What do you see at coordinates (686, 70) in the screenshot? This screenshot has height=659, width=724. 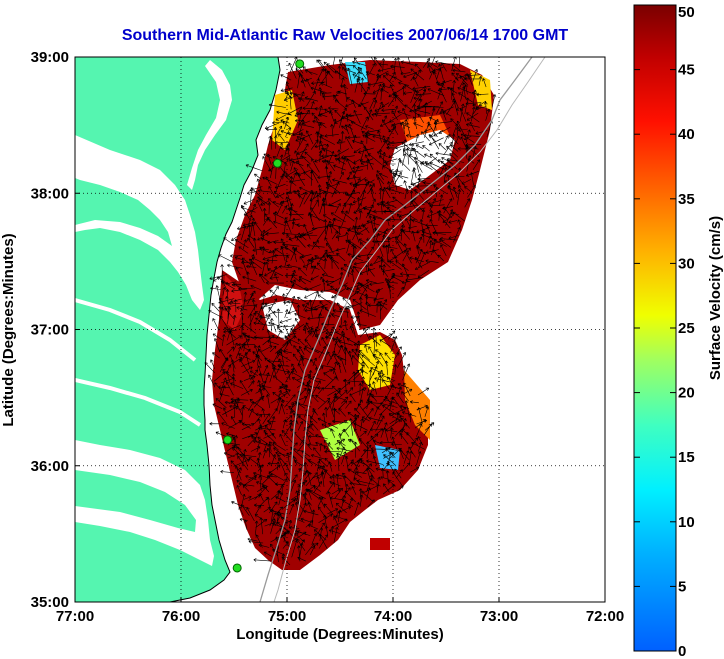 I see `colorbar-tick-label: 45` at bounding box center [686, 70].